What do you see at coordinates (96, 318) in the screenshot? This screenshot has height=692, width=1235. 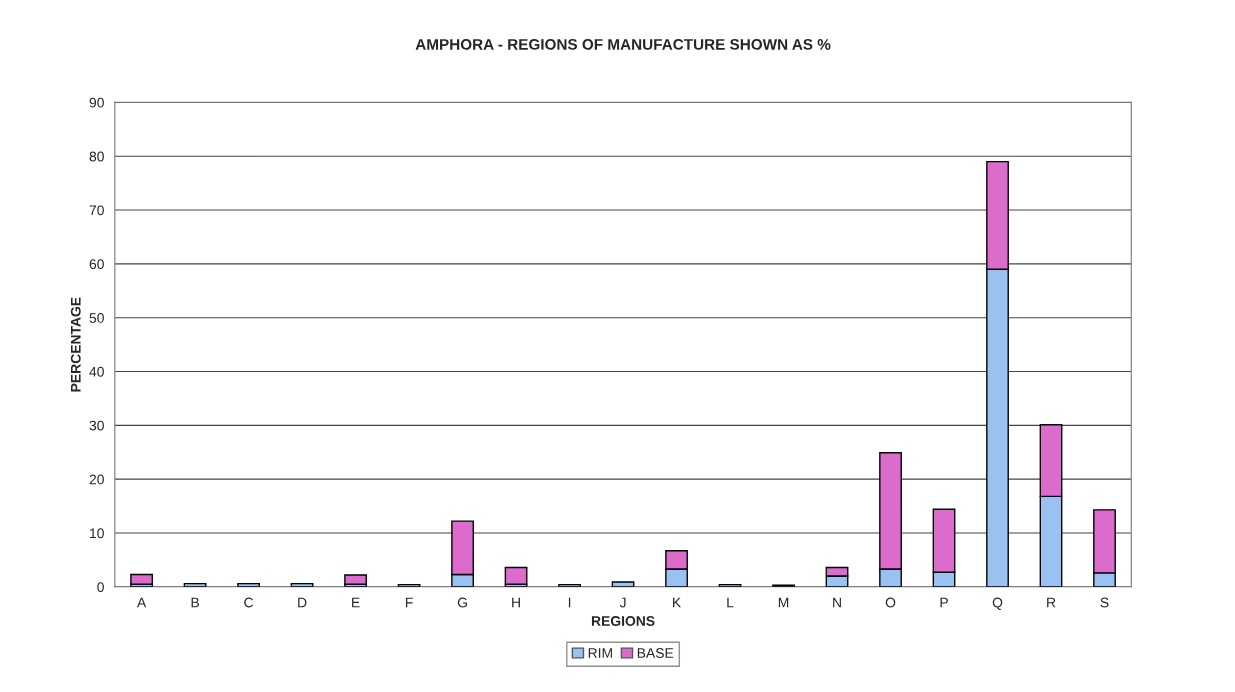 I see `y-tick-label: 50` at bounding box center [96, 318].